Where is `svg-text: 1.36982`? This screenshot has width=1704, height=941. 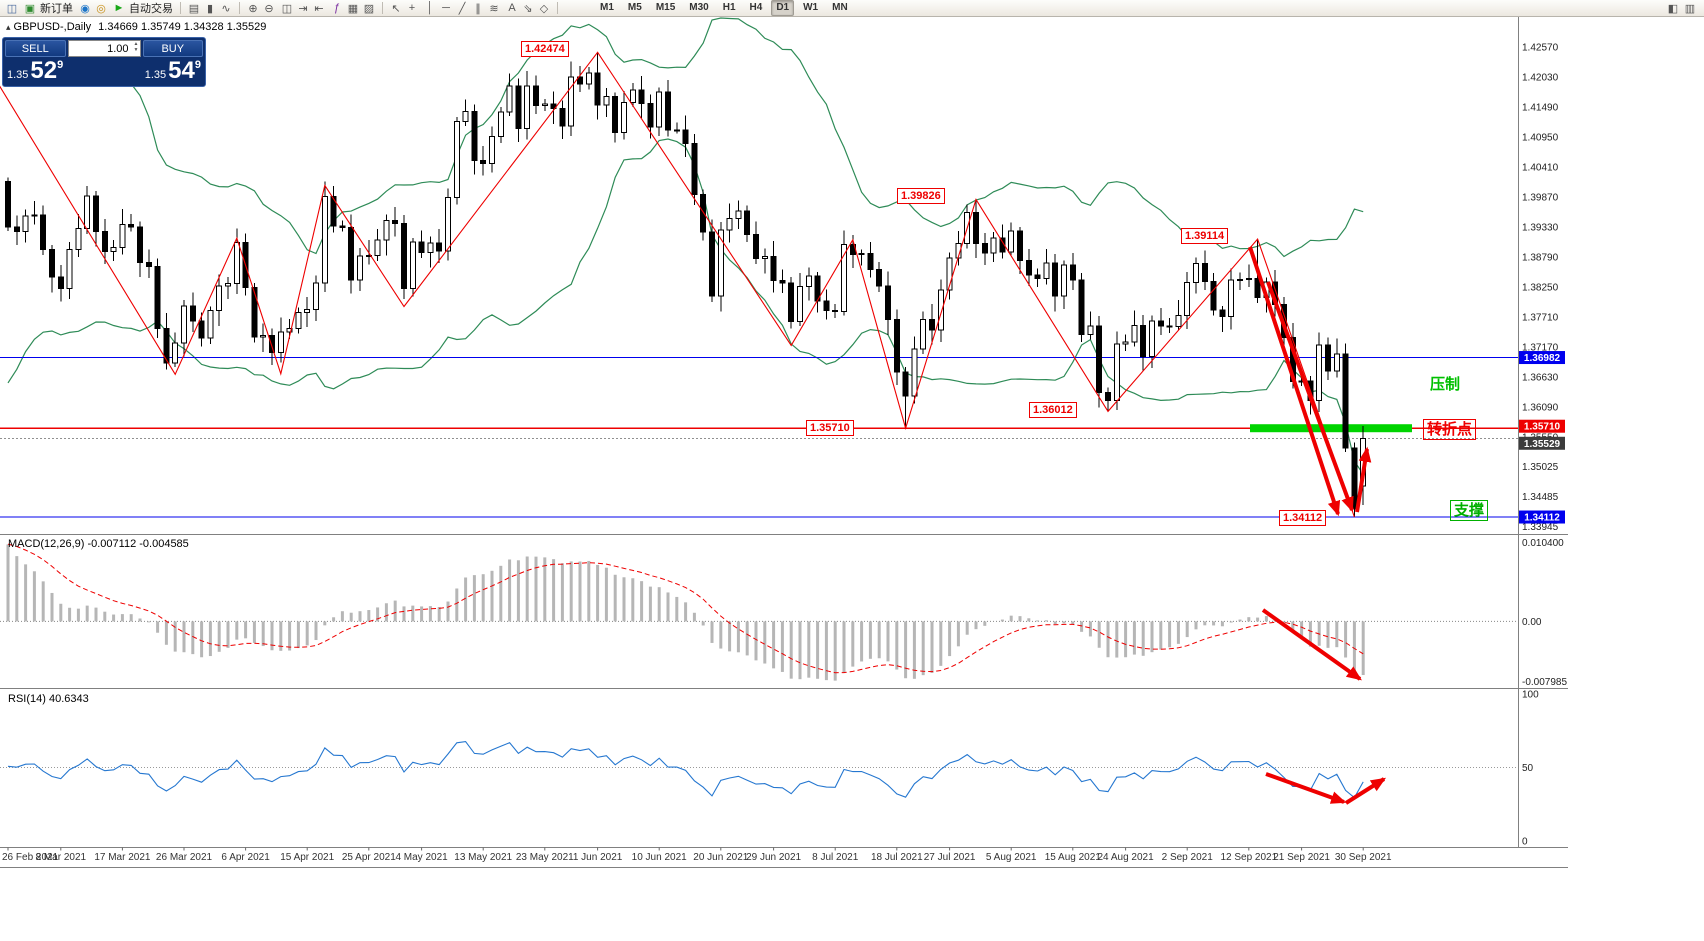
svg-text: 1.36982 is located at coordinates (1542, 358).